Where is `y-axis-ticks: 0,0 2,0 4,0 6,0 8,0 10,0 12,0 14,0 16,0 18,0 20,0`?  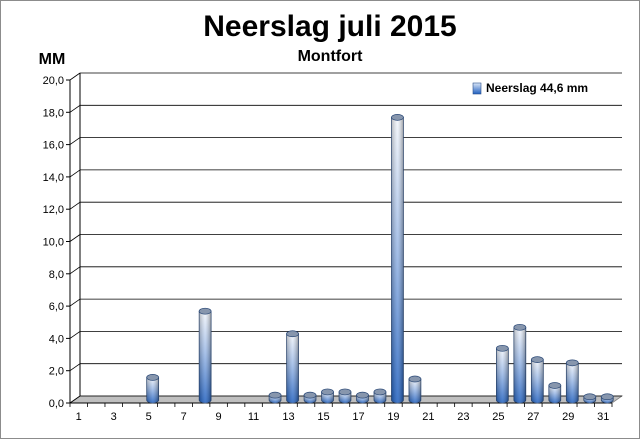 y-axis-ticks: 0,0 2,0 4,0 6,0 8,0 10,0 12,0 14,0 16,0 18,0 20,0 is located at coordinates (56, 242).